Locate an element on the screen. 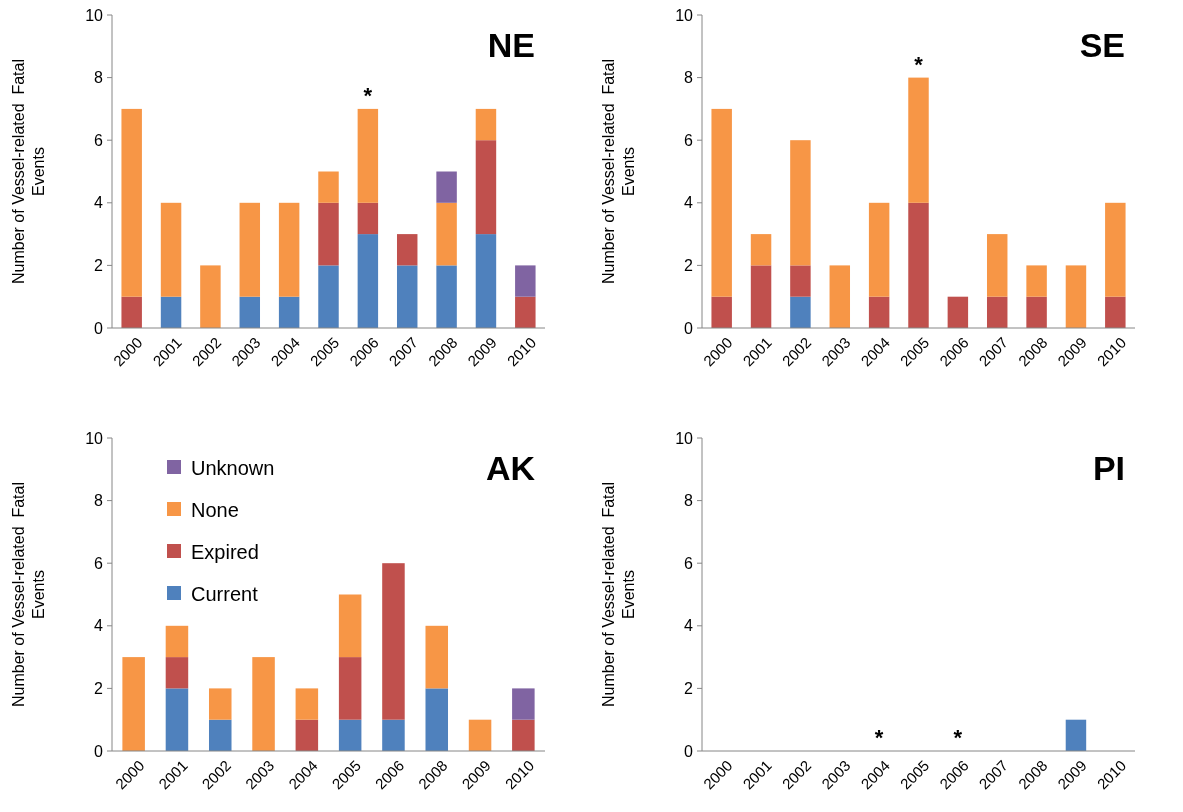 The height and width of the screenshot is (812, 1183). legend-label: None is located at coordinates (215, 510).